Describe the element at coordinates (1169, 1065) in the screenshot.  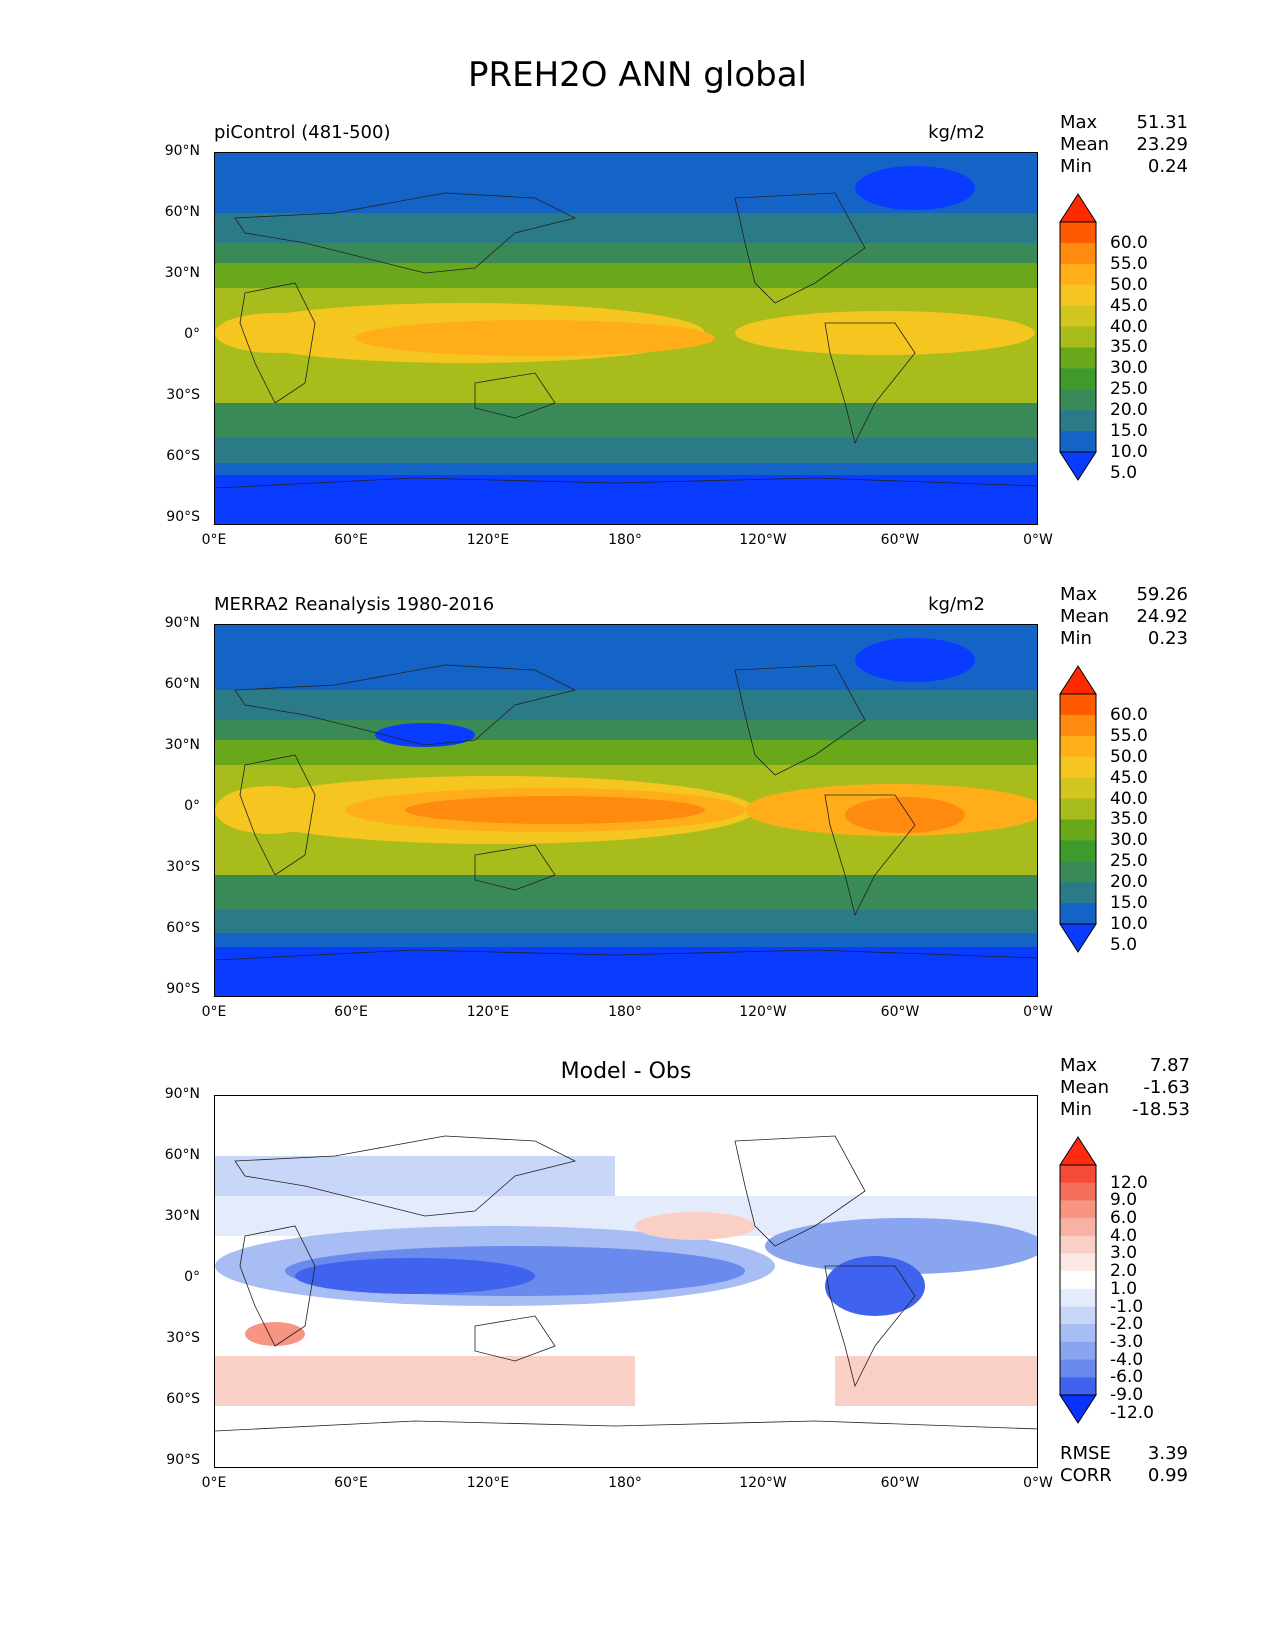
I see `stat-max: 7.87` at that location.